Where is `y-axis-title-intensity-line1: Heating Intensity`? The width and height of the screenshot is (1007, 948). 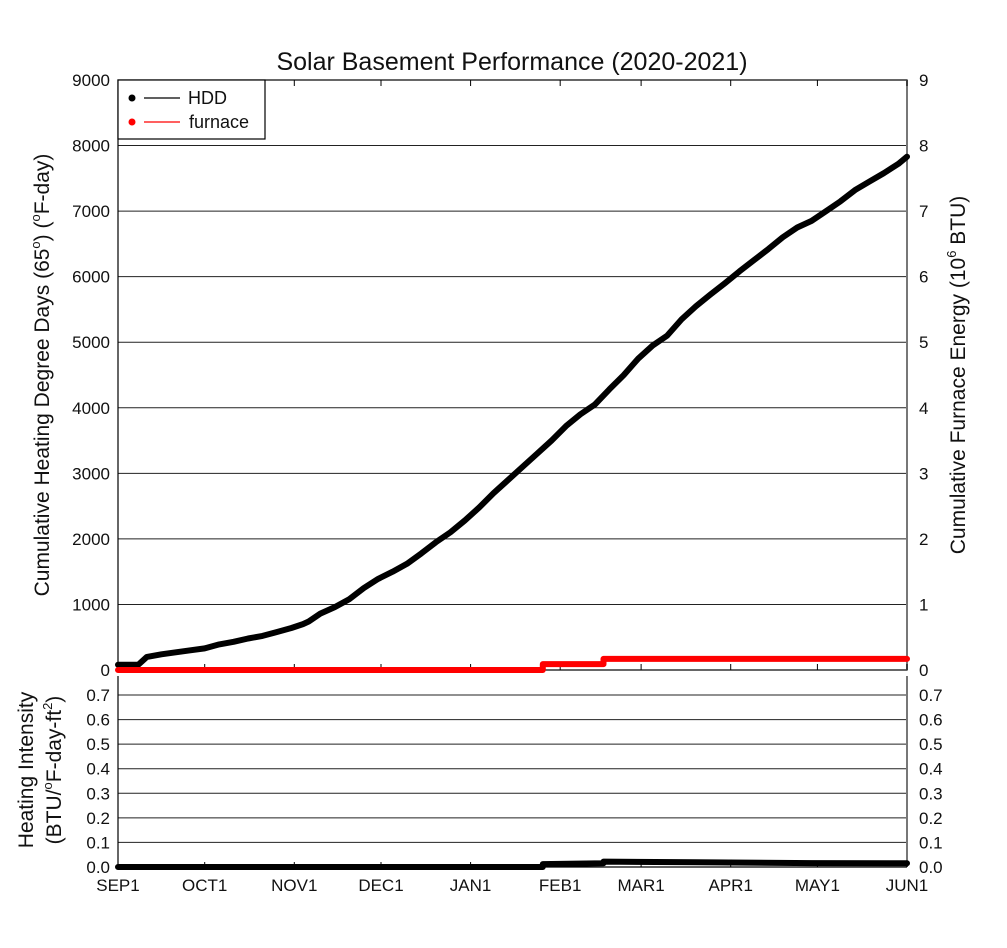
y-axis-title-intensity-line1: Heating Intensity is located at coordinates (26, 769).